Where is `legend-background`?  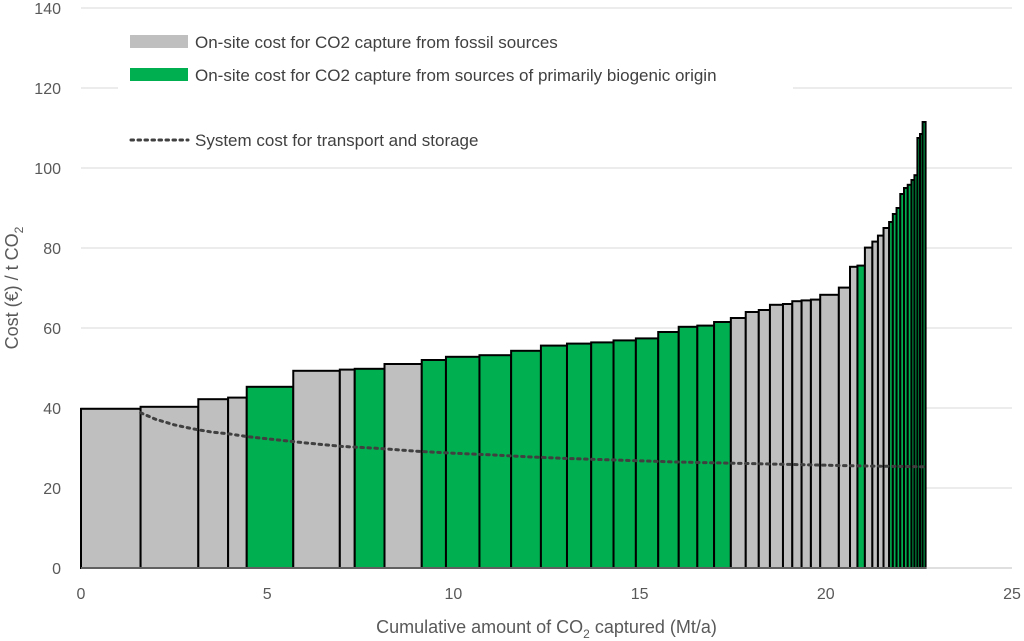 legend-background is located at coordinates (455, 92).